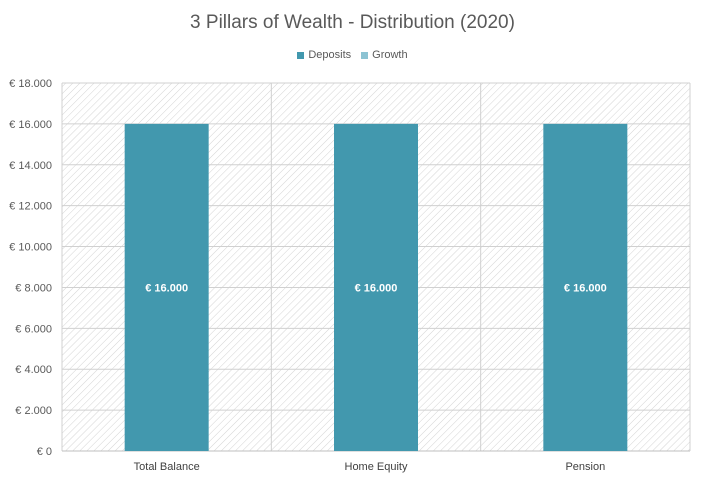 The image size is (705, 482). I want to click on legend-label-growth: Growth, so click(390, 55).